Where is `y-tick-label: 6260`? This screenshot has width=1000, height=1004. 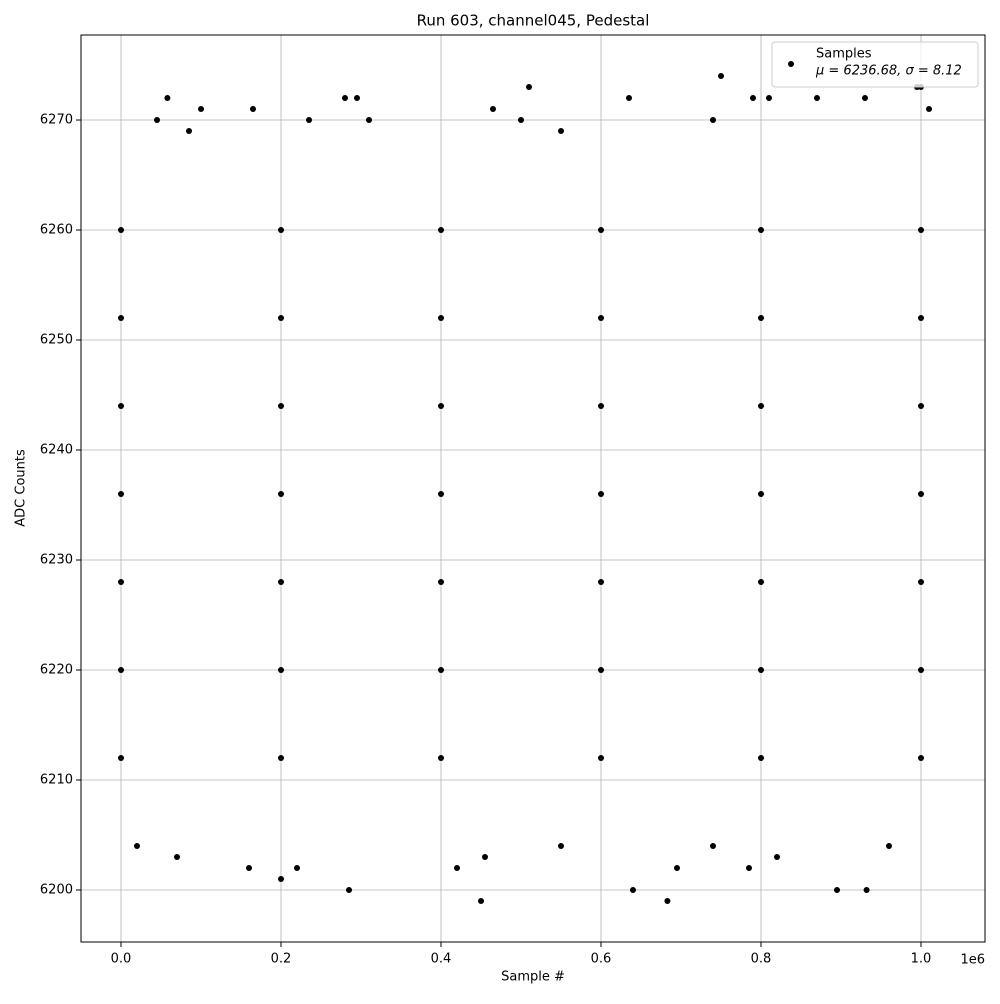
y-tick-label: 6260 is located at coordinates (56, 230).